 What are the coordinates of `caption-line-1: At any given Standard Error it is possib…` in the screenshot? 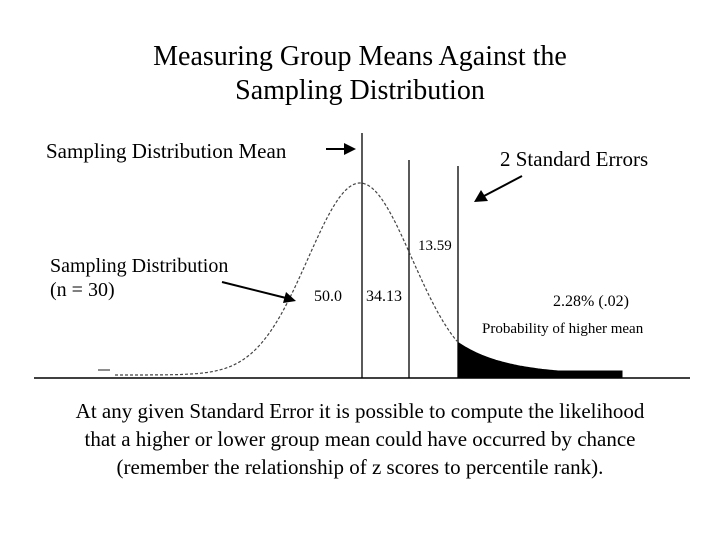 It's located at (360, 411).